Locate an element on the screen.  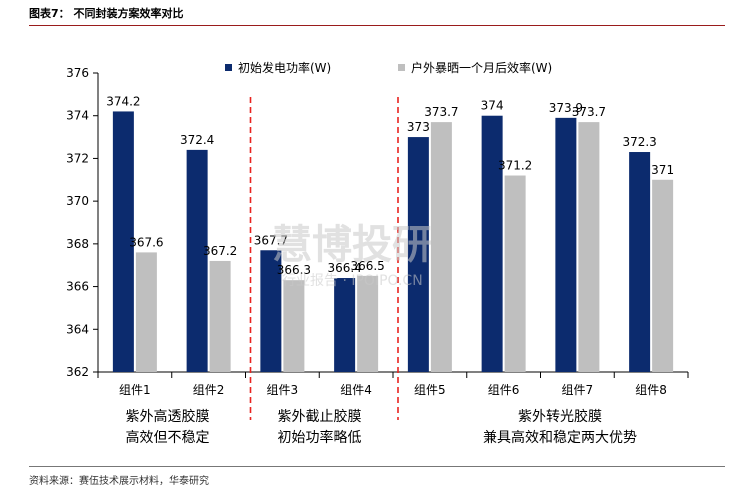
data-label: 371 is located at coordinates (662, 170).